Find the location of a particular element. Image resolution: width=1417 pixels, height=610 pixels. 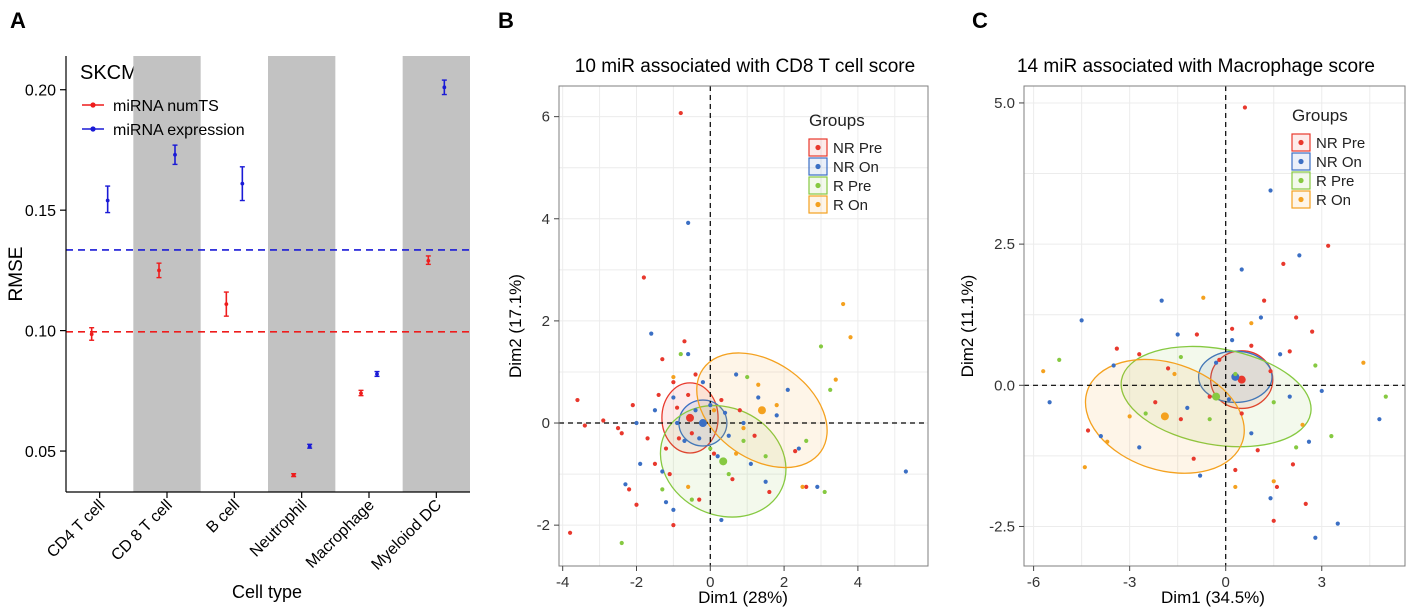

centroid-nr-pre is located at coordinates (689, 417).